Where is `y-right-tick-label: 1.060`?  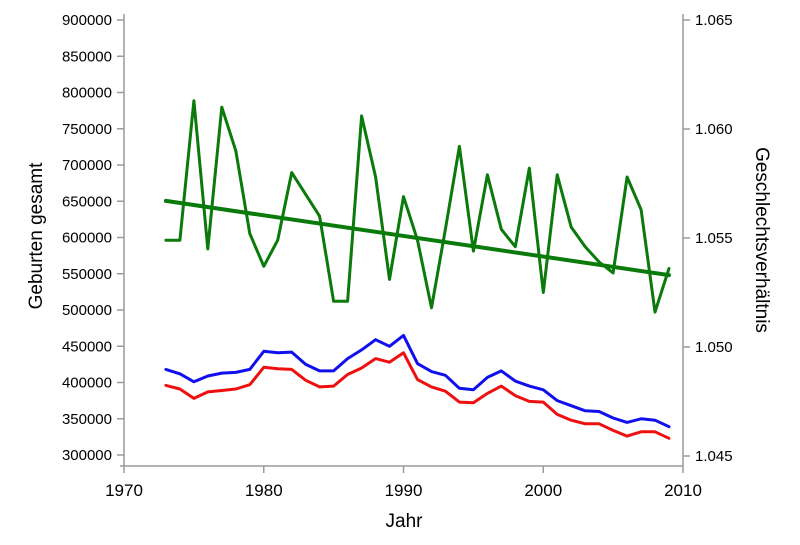 y-right-tick-label: 1.060 is located at coordinates (714, 129).